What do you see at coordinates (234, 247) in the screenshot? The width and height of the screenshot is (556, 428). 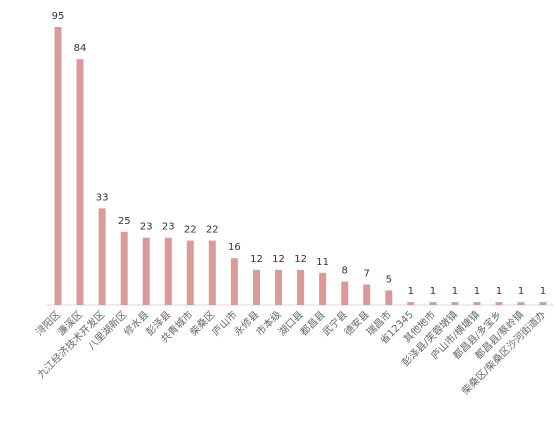 I see `value-label-9: 16` at bounding box center [234, 247].